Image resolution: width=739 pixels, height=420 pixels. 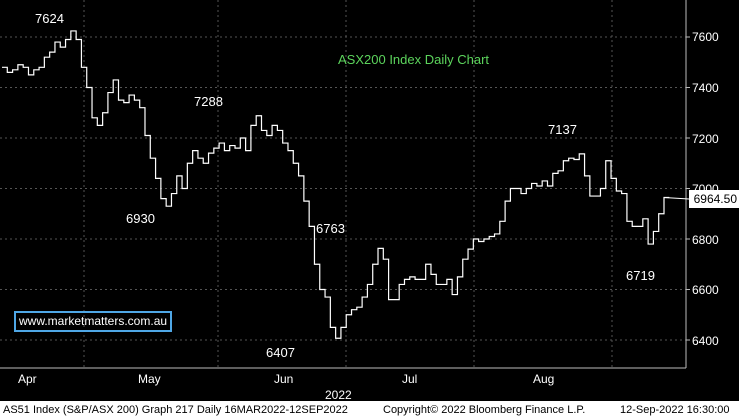 I want to click on watermark-link: www.marketmatters.com.au, so click(x=93, y=321).